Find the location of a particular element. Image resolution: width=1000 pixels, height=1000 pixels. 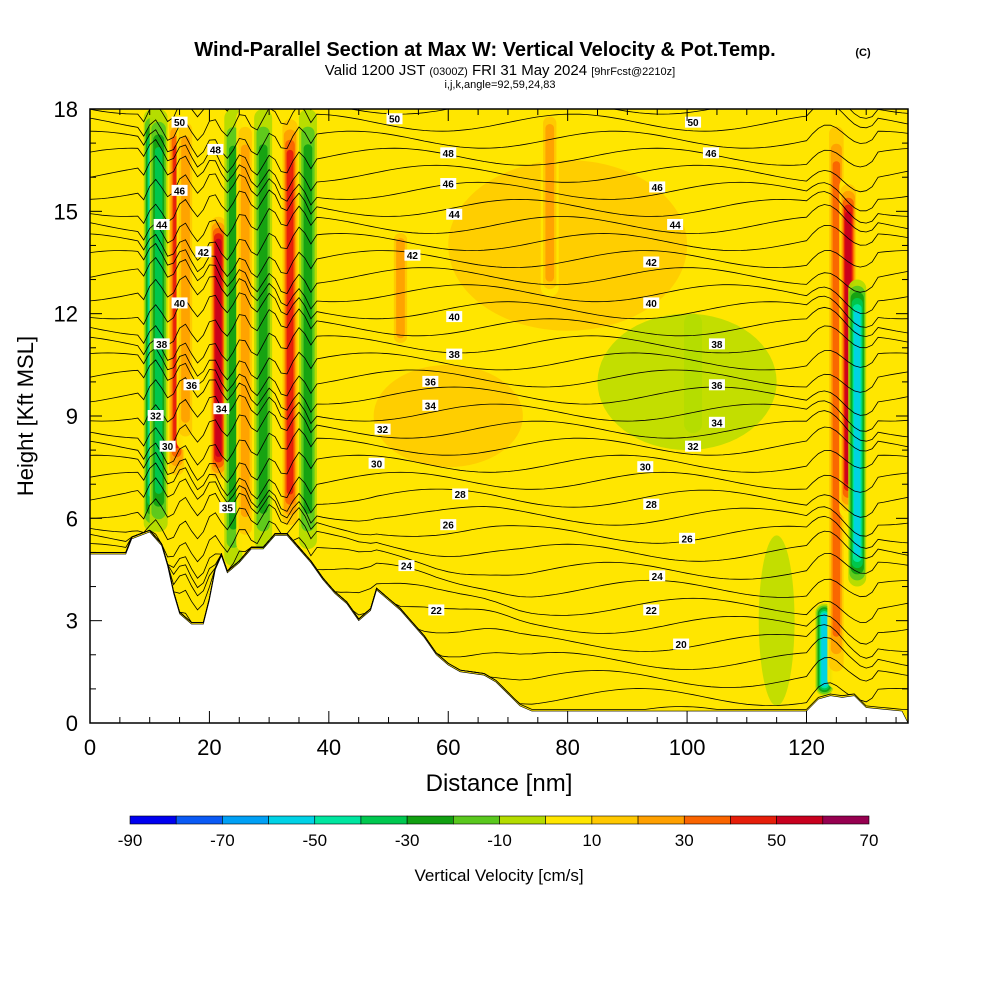

theta-label: 30 is located at coordinates (645, 467).